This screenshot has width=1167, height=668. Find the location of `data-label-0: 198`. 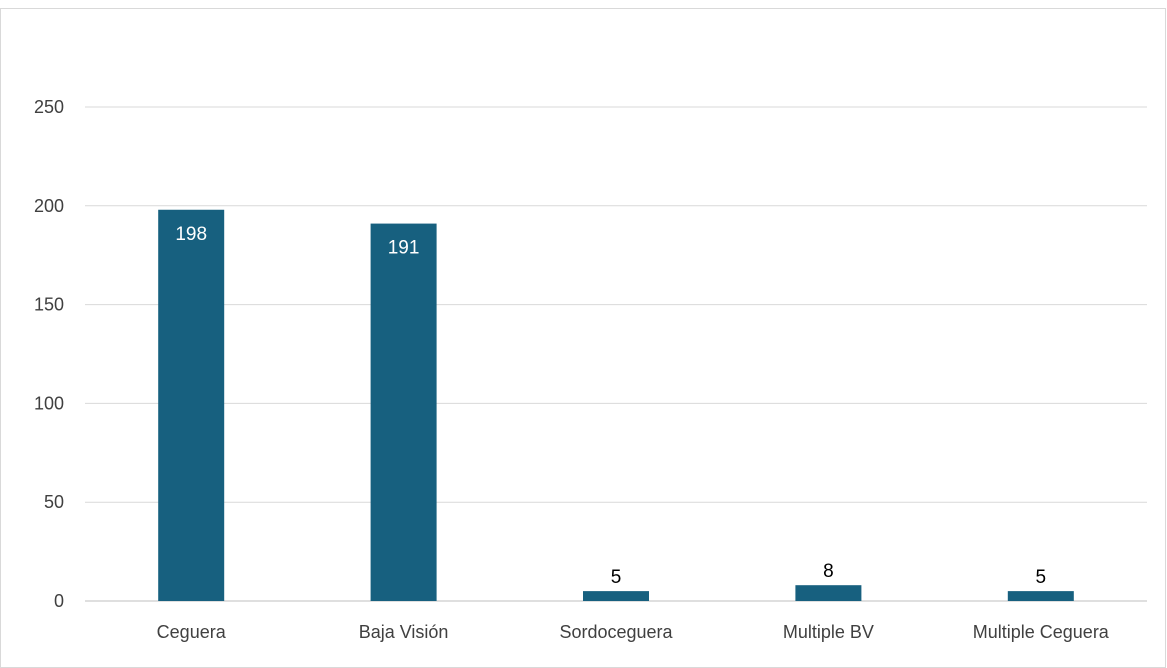

data-label-0: 198 is located at coordinates (191, 234).